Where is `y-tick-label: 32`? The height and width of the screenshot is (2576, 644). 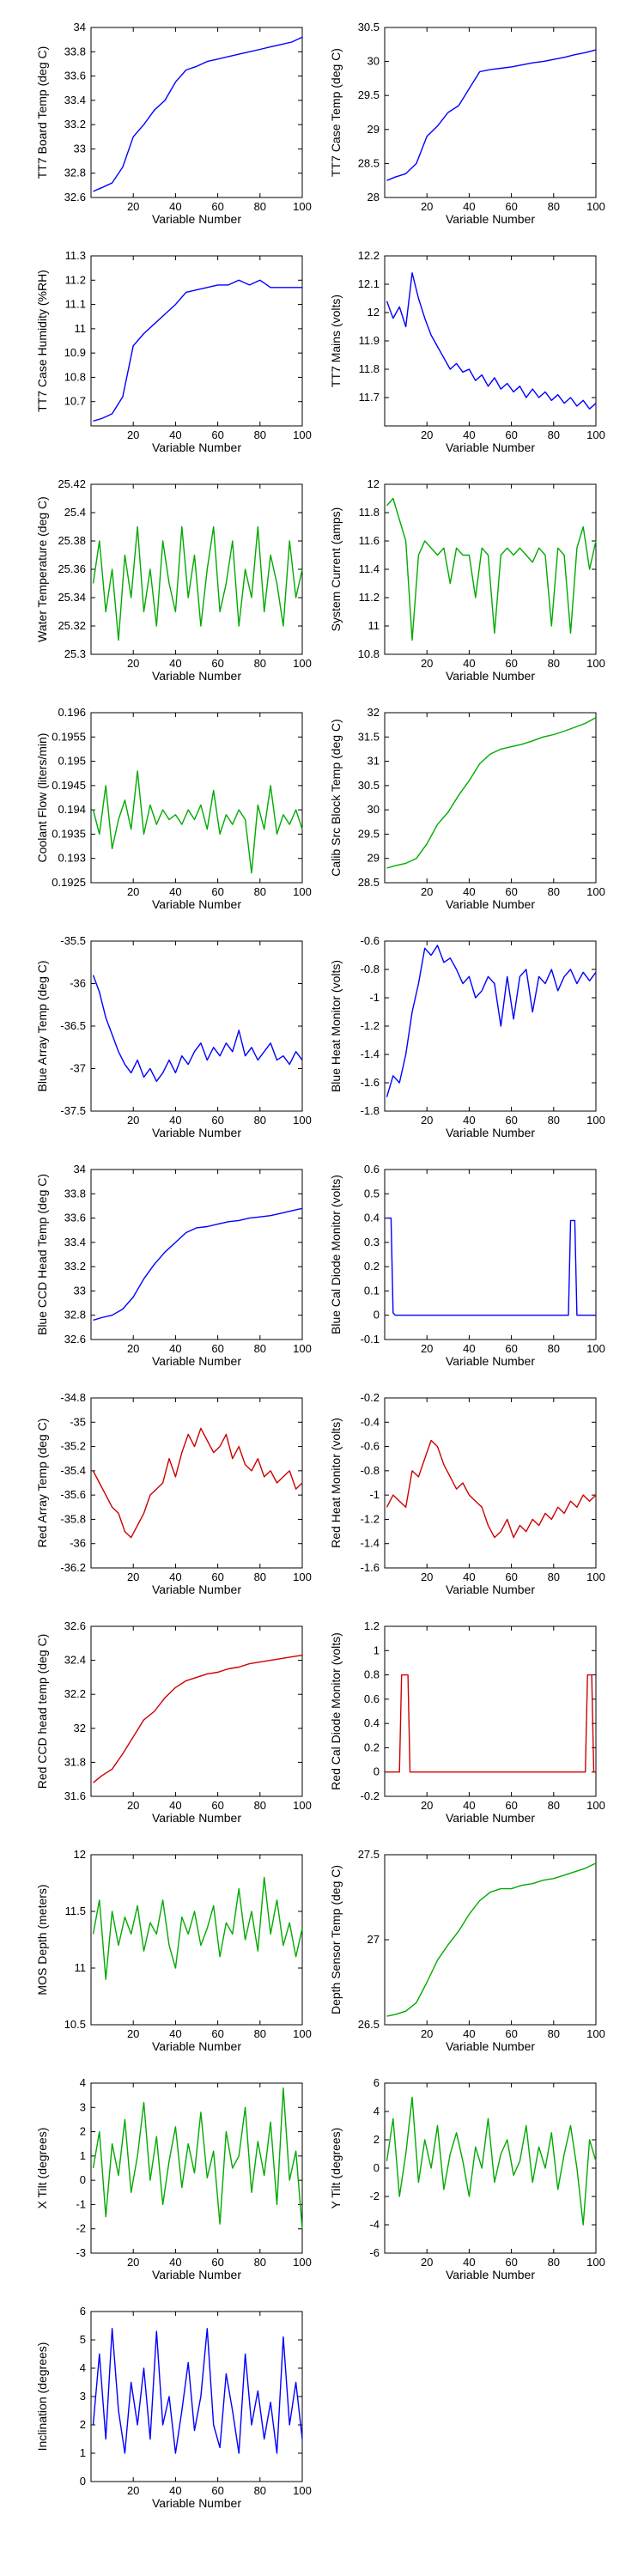
y-tick-label: 32 is located at coordinates (374, 713).